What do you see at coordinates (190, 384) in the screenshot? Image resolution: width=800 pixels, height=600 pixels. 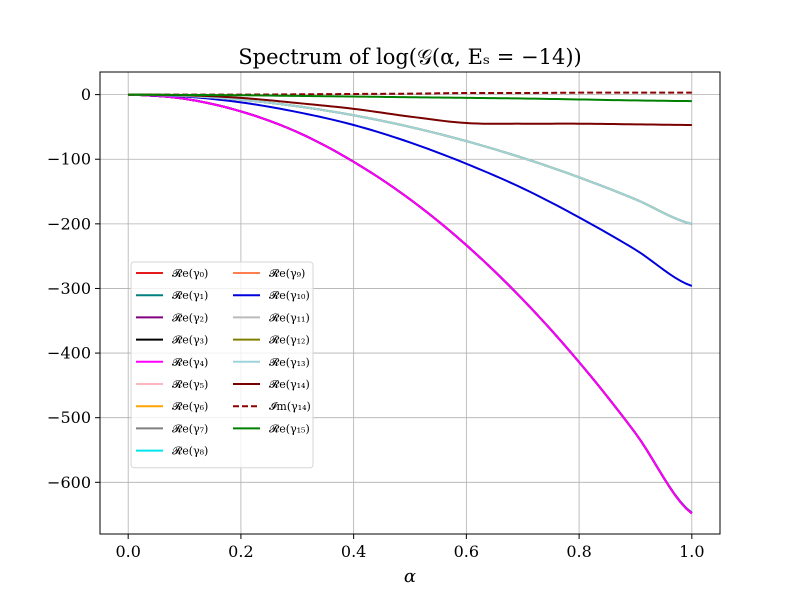 I see `legend-label: 𝓡e(γ₅)` at bounding box center [190, 384].